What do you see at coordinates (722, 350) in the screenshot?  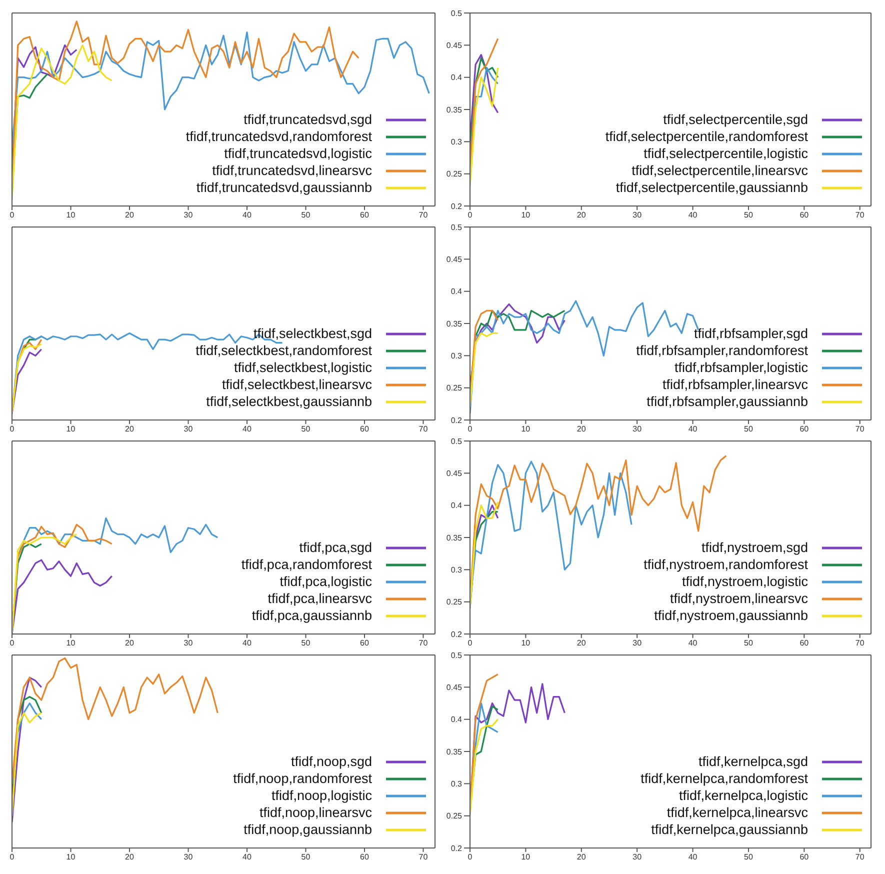 I see `legend-label: tfidf,rbfsampler,randomforest` at bounding box center [722, 350].